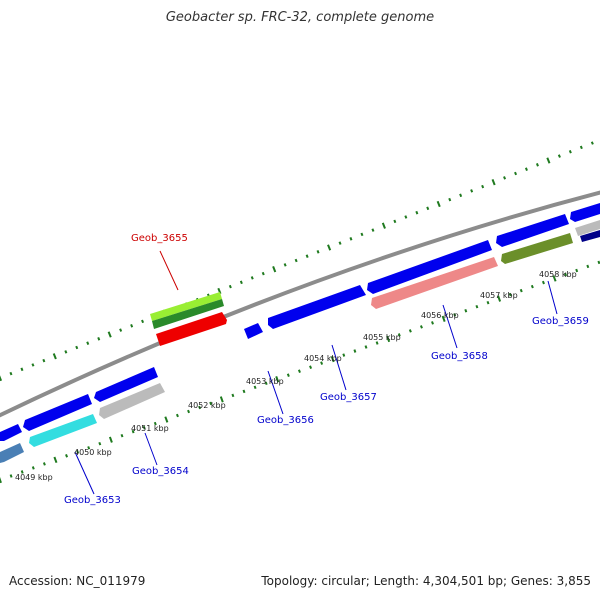  I want to click on tick-label: 4053 kbp, so click(265, 381).